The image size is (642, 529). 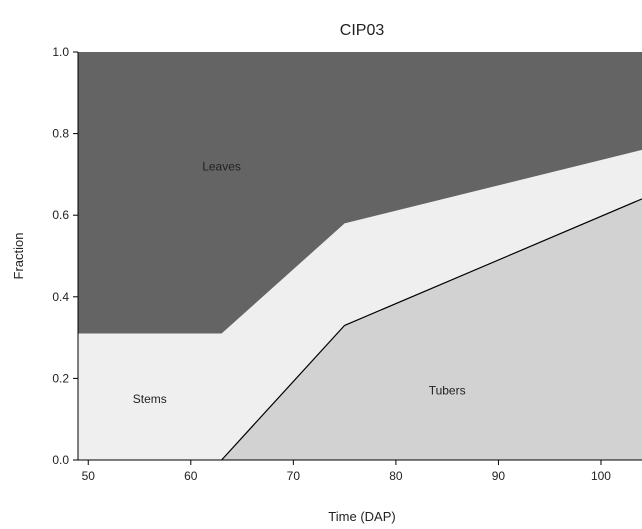 What do you see at coordinates (396, 476) in the screenshot?
I see `x-tick-label: 80` at bounding box center [396, 476].